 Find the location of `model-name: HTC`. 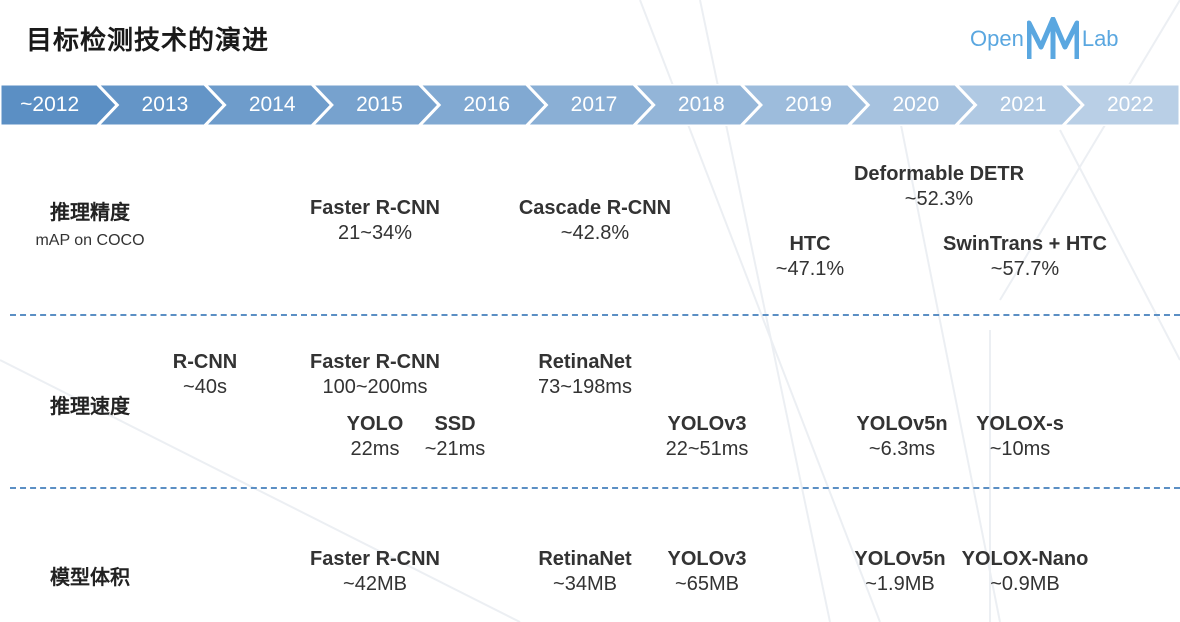

model-name: HTC is located at coordinates (810, 244).